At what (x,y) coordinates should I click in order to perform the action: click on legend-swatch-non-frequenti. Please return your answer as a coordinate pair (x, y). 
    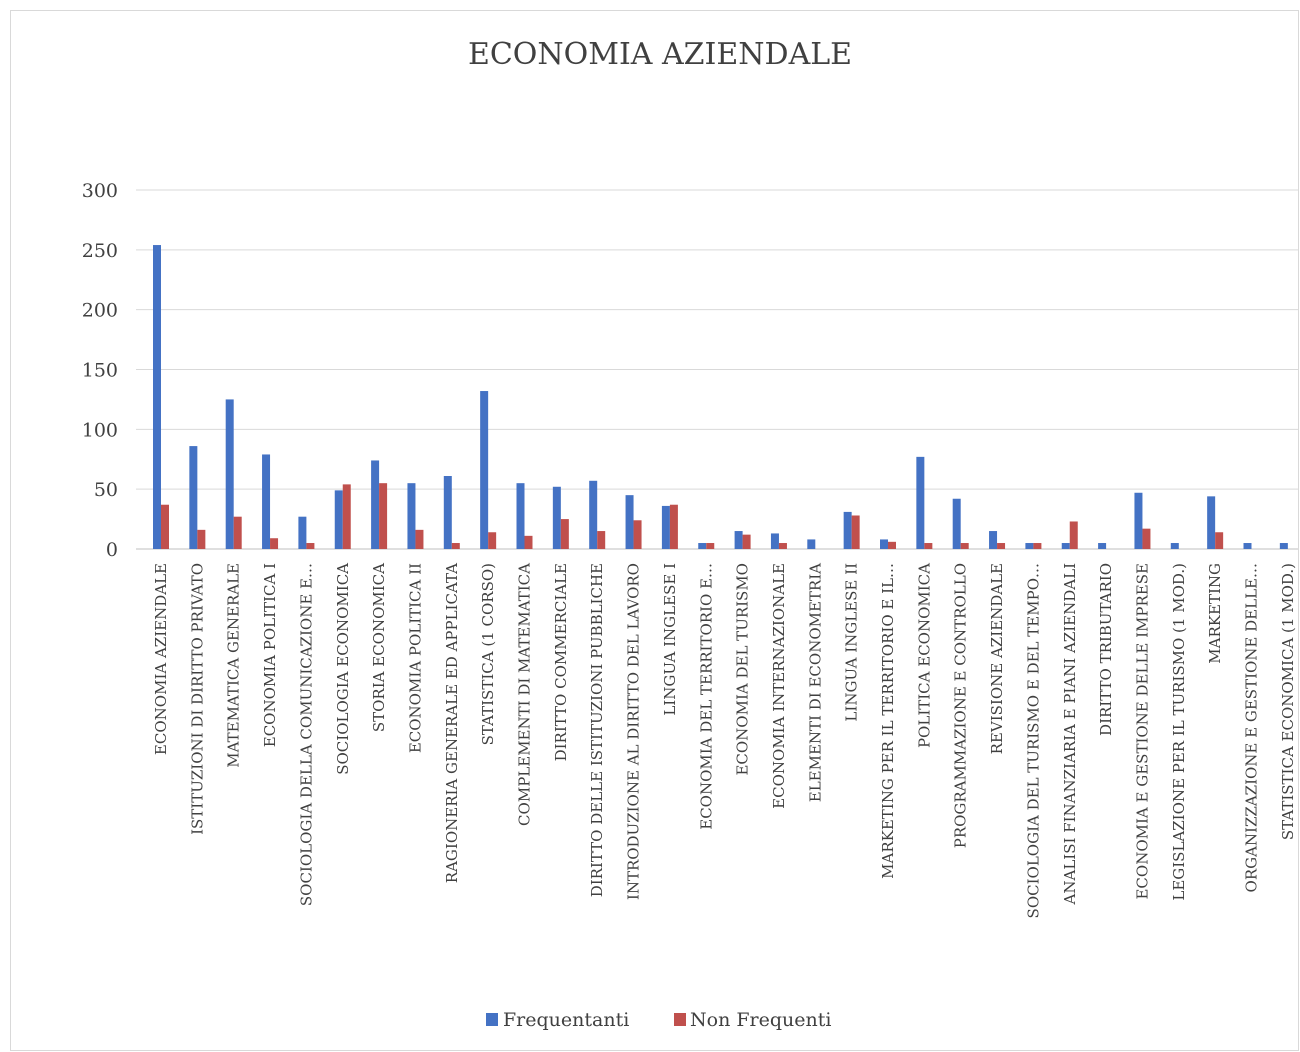
    Looking at the image, I should click on (680, 1019).